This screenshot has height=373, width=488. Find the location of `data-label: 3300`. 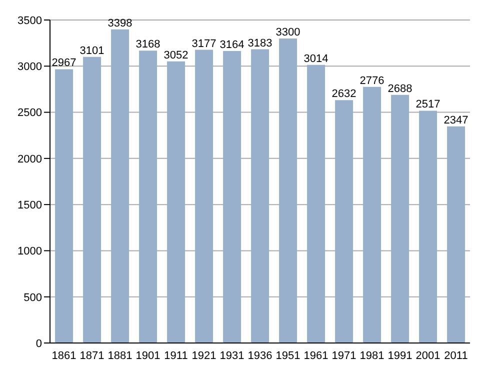

data-label: 3300 is located at coordinates (288, 32).